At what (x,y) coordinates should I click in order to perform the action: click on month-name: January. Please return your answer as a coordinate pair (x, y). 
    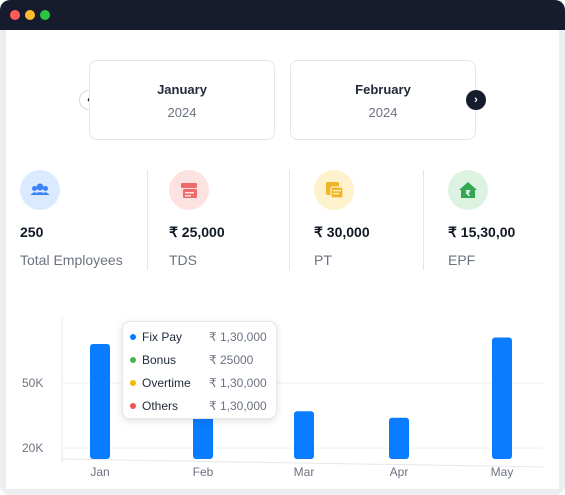
    Looking at the image, I should click on (182, 89).